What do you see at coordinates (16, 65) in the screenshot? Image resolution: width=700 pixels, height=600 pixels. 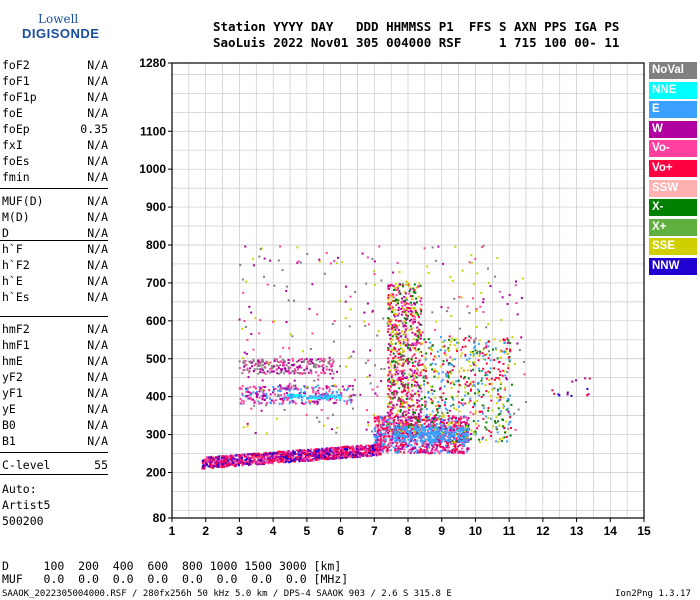 I see `param-label-fof2: foF2` at bounding box center [16, 65].